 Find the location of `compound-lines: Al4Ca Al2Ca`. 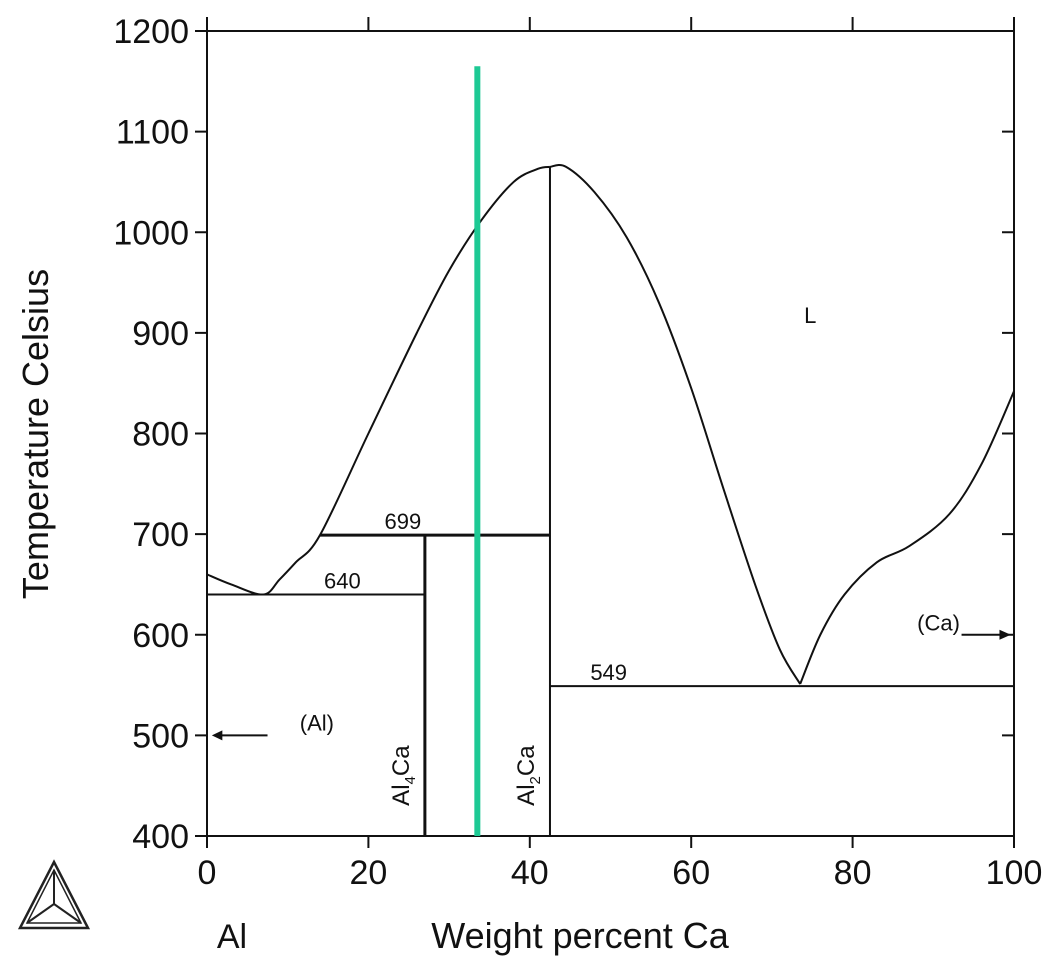

compound-lines: Al4Ca Al2Ca is located at coordinates (469, 501).